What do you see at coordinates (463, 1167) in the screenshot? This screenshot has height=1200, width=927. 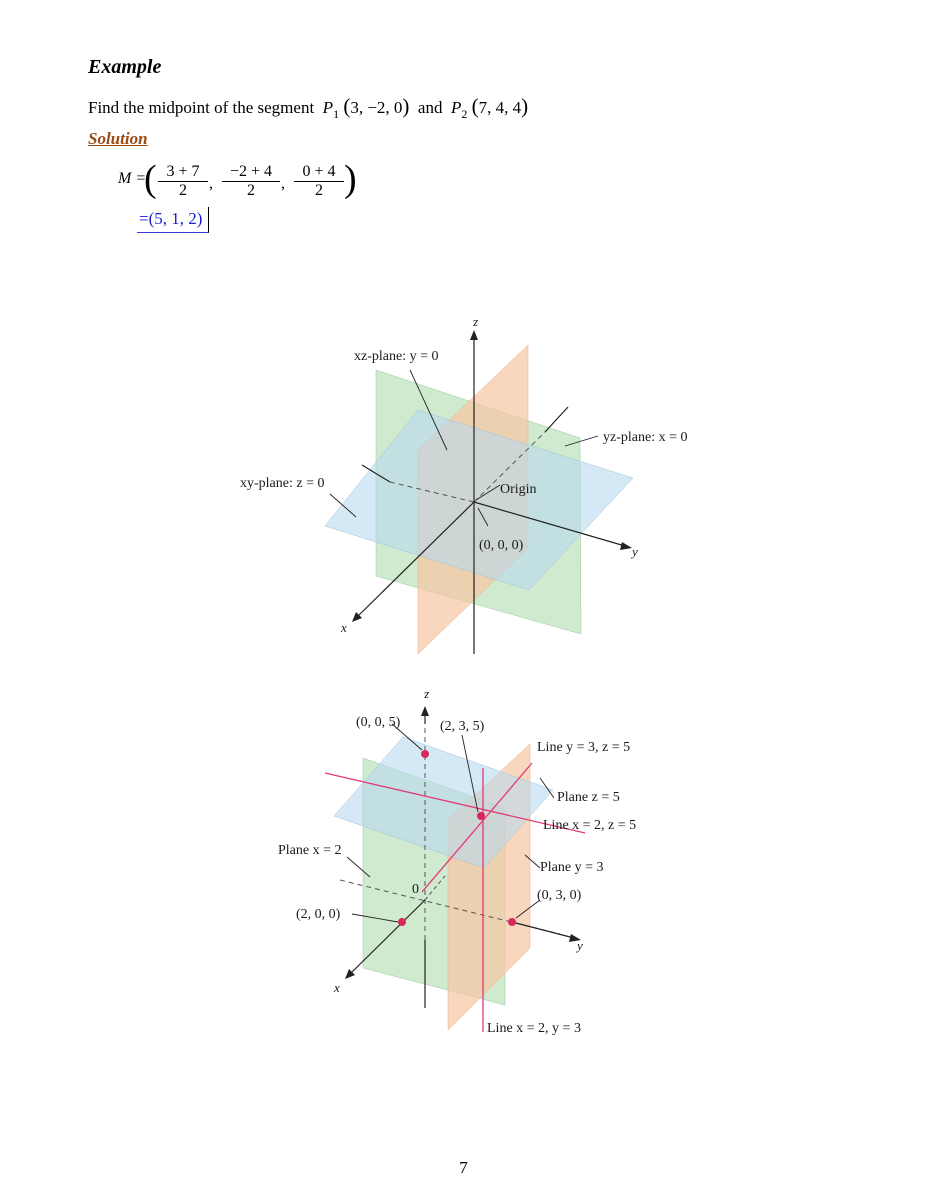 I see `page-number: 7` at bounding box center [463, 1167].